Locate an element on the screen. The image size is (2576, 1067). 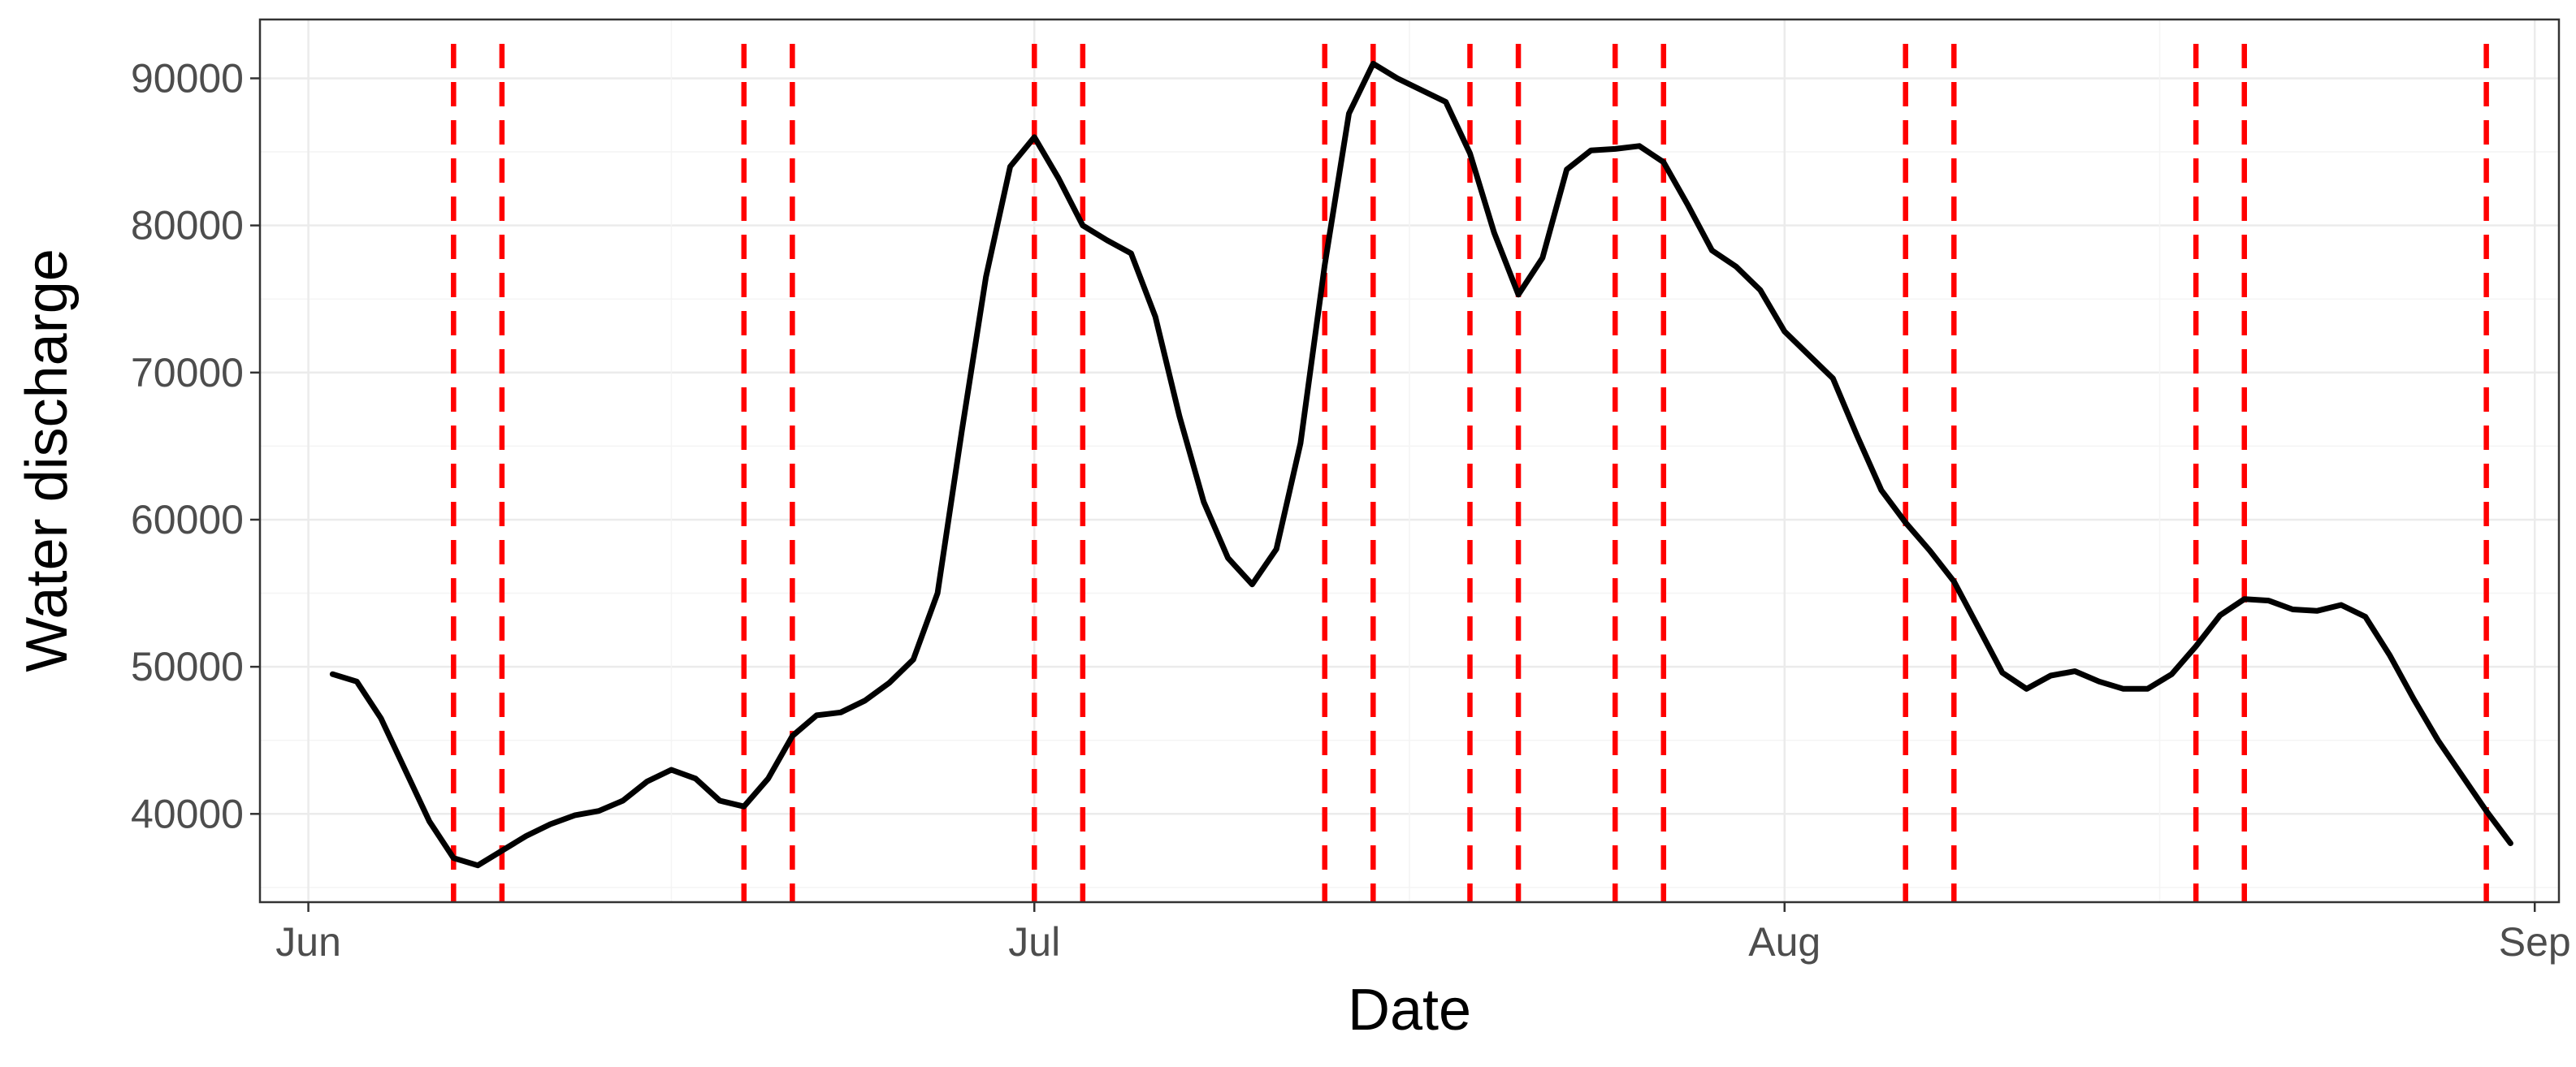
y-tick-label: 90000 is located at coordinates (187, 78).